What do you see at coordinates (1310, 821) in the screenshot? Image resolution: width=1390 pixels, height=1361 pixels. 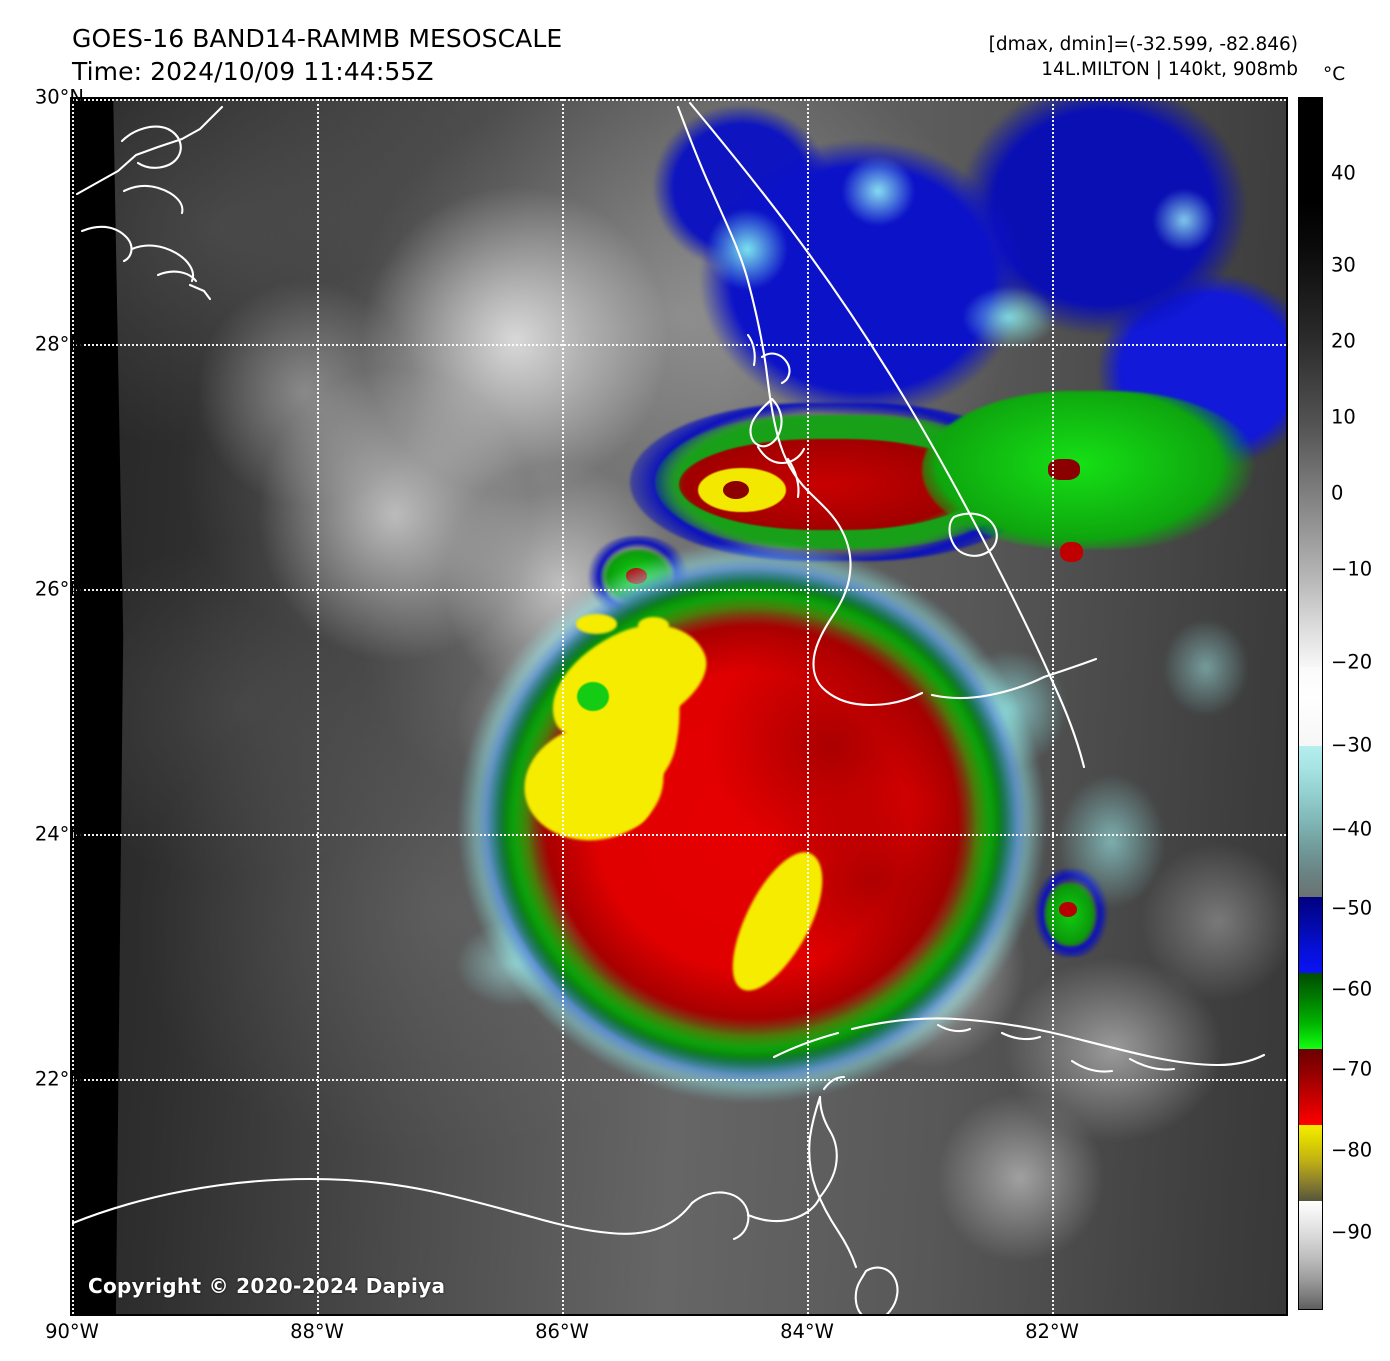 I see `cbar-segment-cyan-to-grey` at bounding box center [1310, 821].